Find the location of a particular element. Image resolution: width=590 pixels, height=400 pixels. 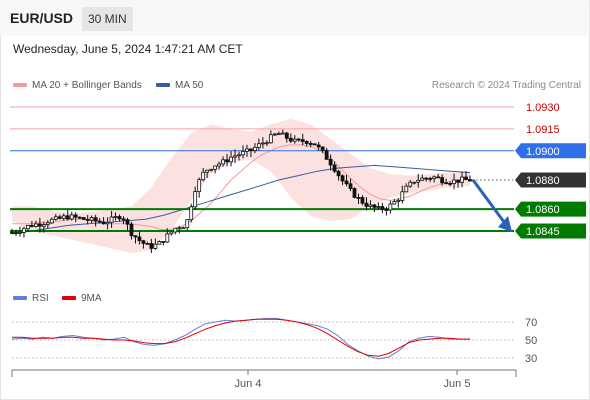

legend-rsi-ma-label: 9MA is located at coordinates (91, 298).